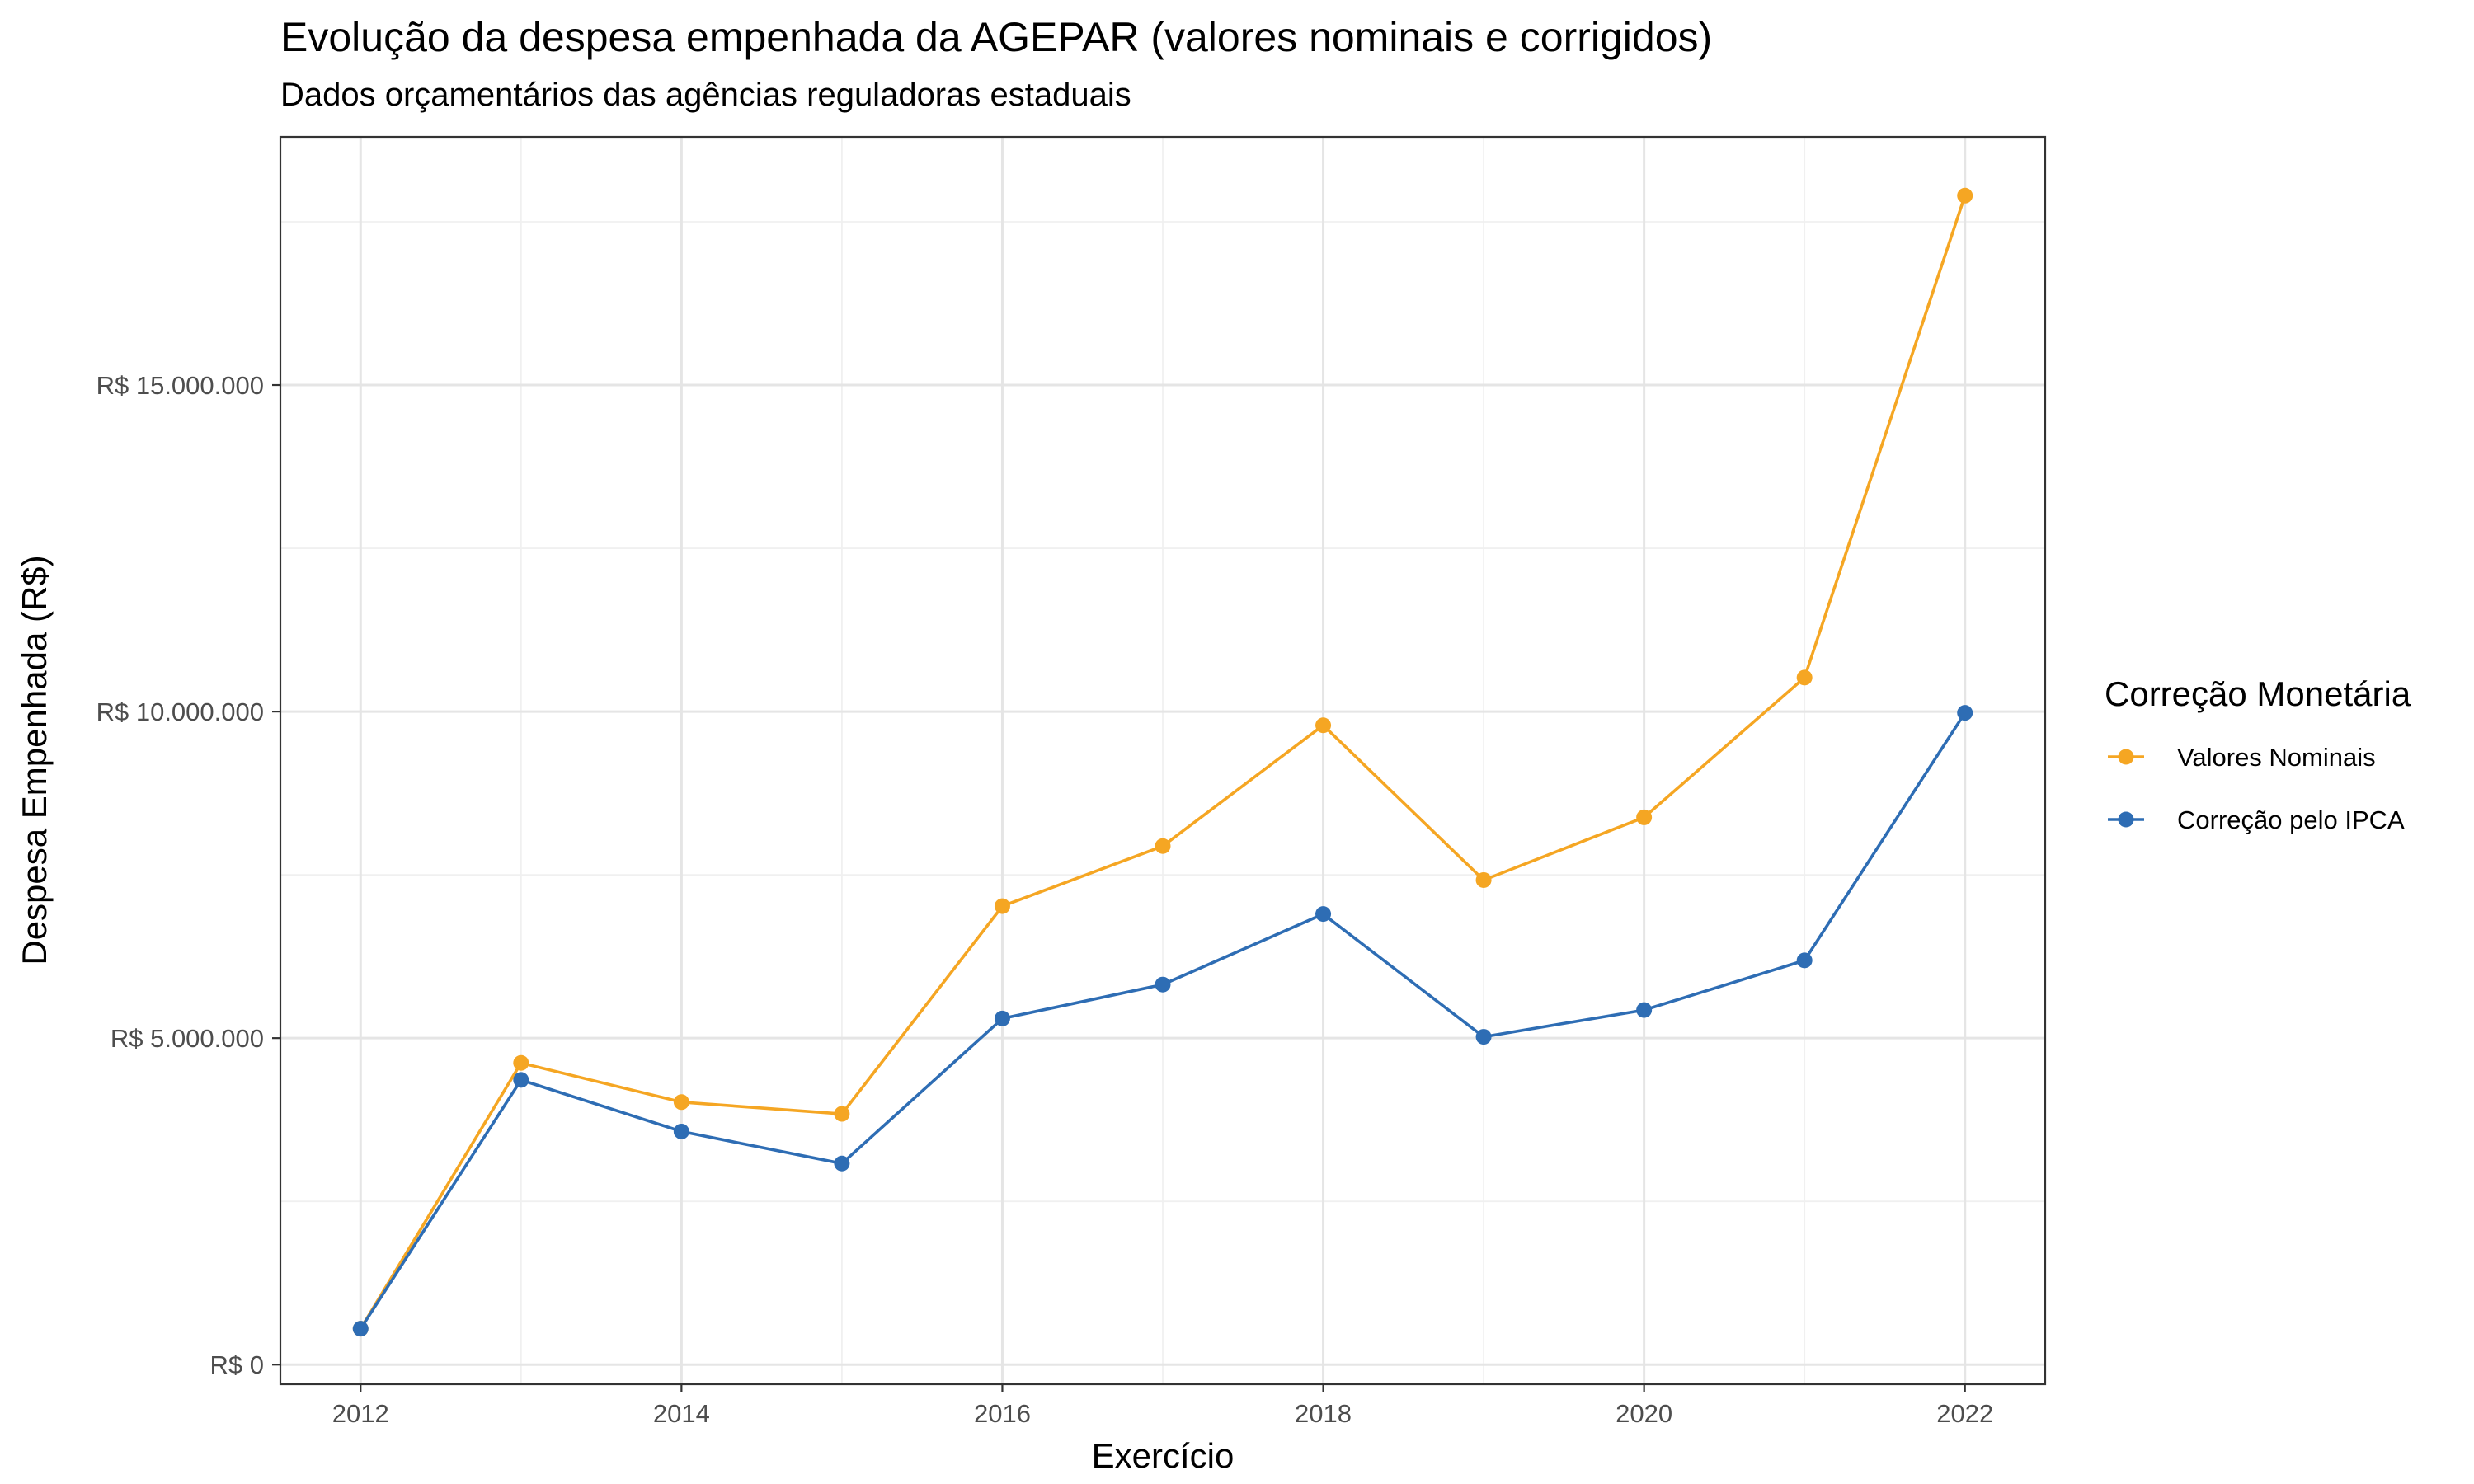  I want to click on x-tick-label: 2016, so click(1002, 1413).